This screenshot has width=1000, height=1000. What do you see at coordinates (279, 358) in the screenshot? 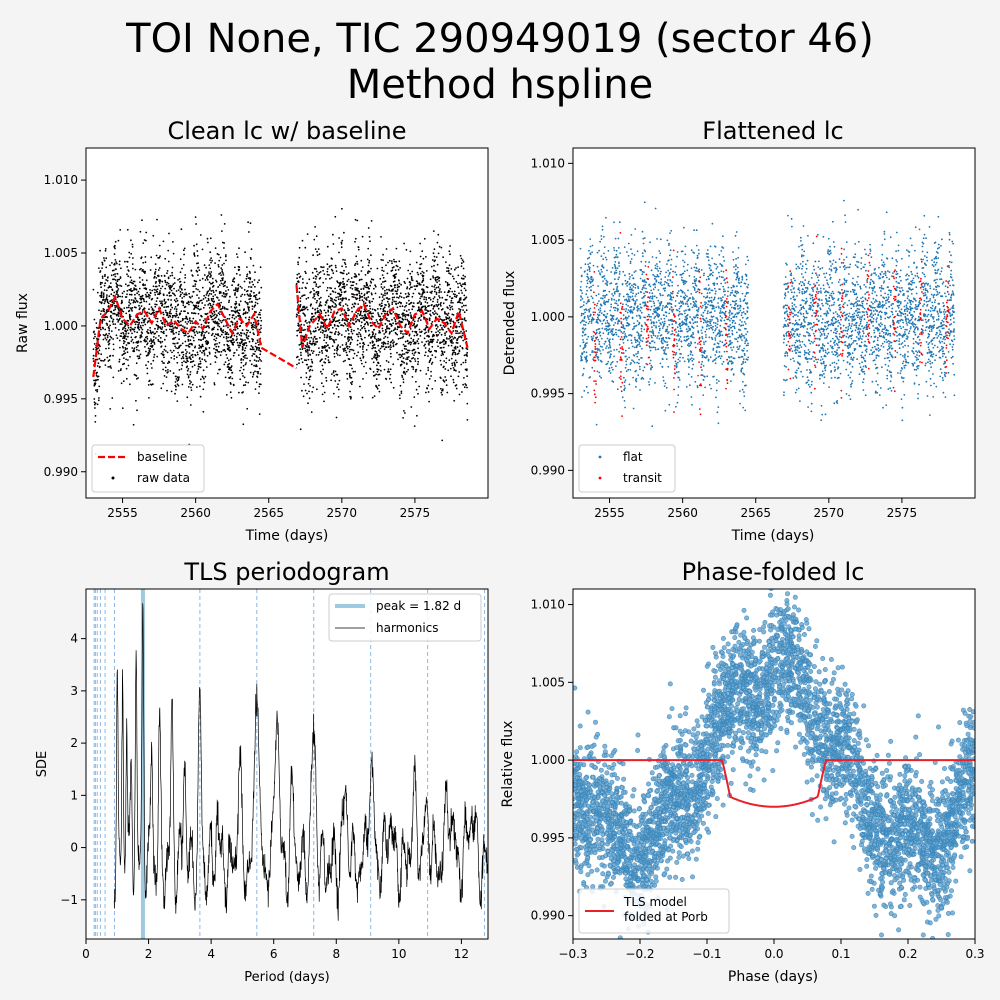
I see `clean-baseline-gap-line` at bounding box center [279, 358].